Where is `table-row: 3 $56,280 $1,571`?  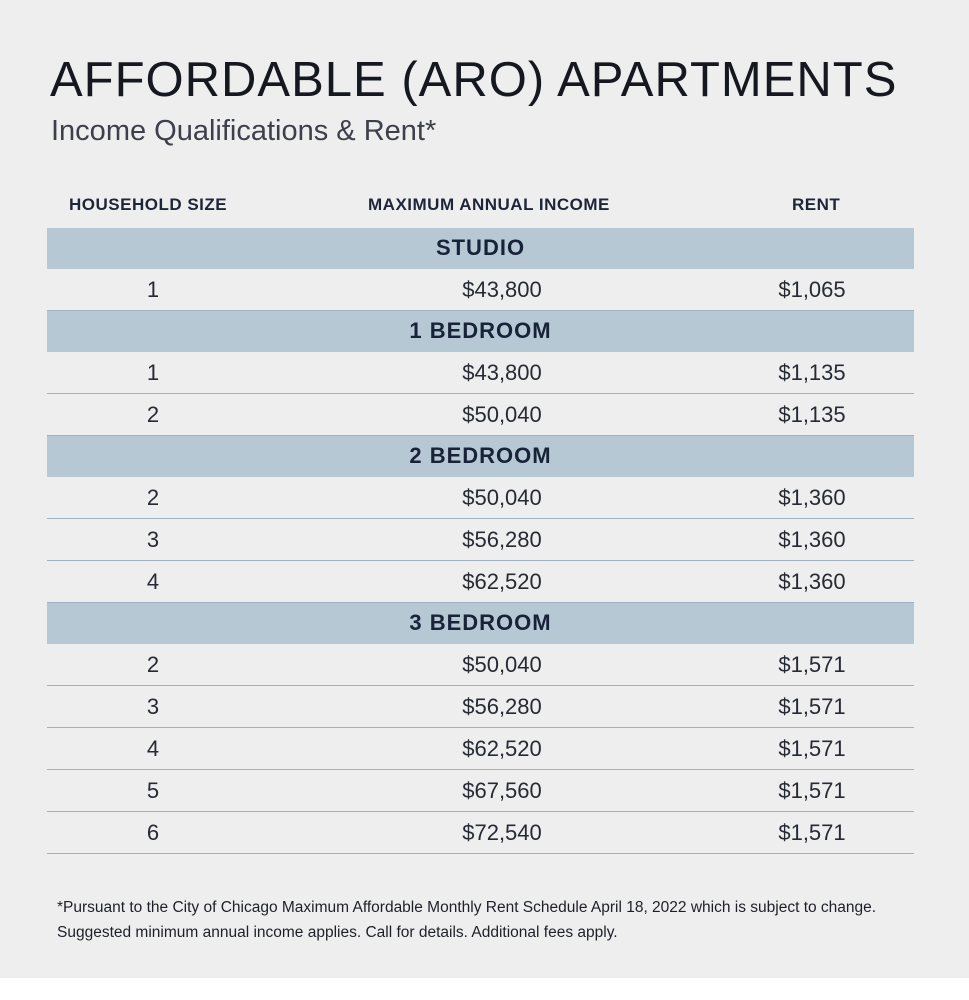 table-row: 3 $56,280 $1,571 is located at coordinates (480, 707).